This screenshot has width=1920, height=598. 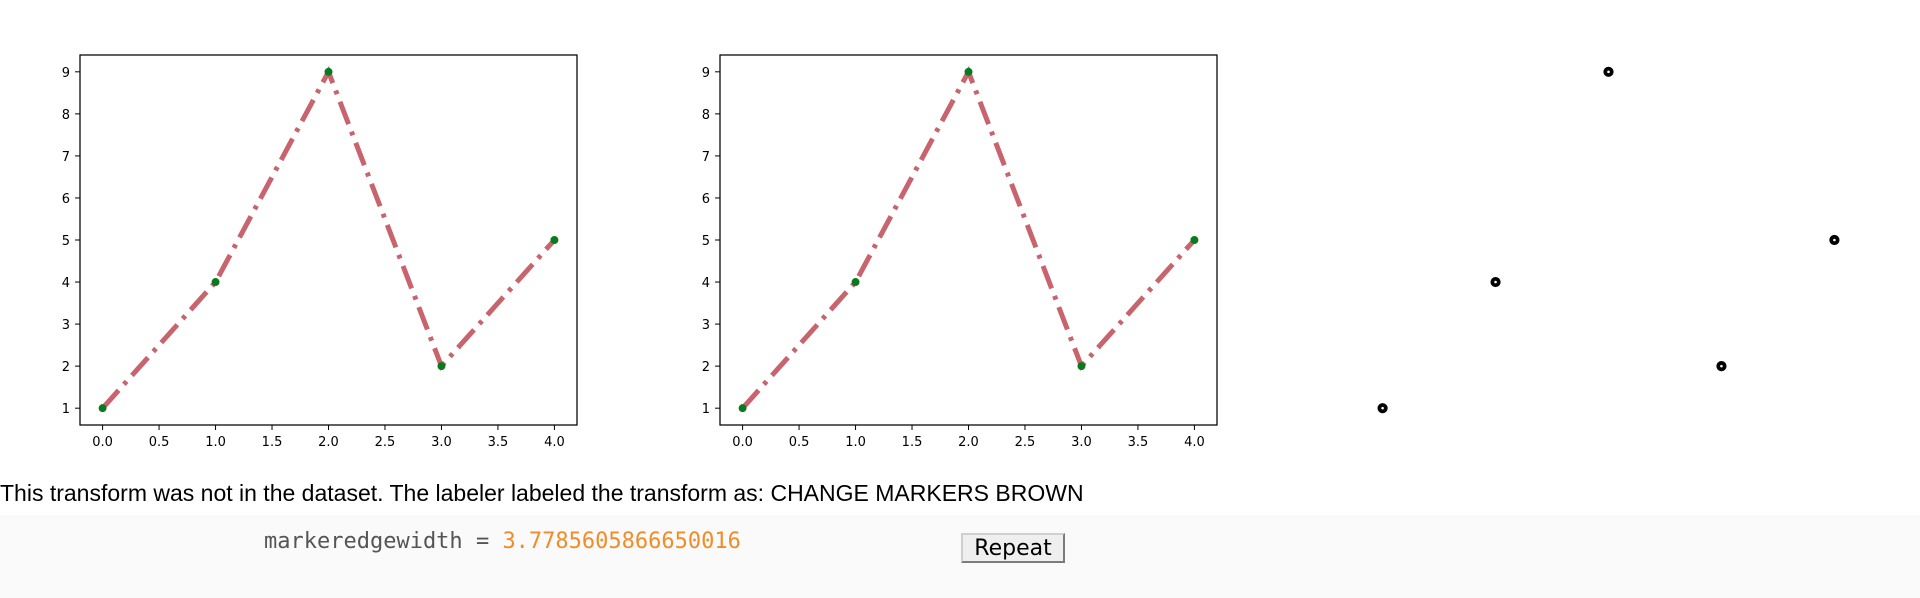 I want to click on parameter-value: 3.7785605866650016, so click(x=621, y=541).